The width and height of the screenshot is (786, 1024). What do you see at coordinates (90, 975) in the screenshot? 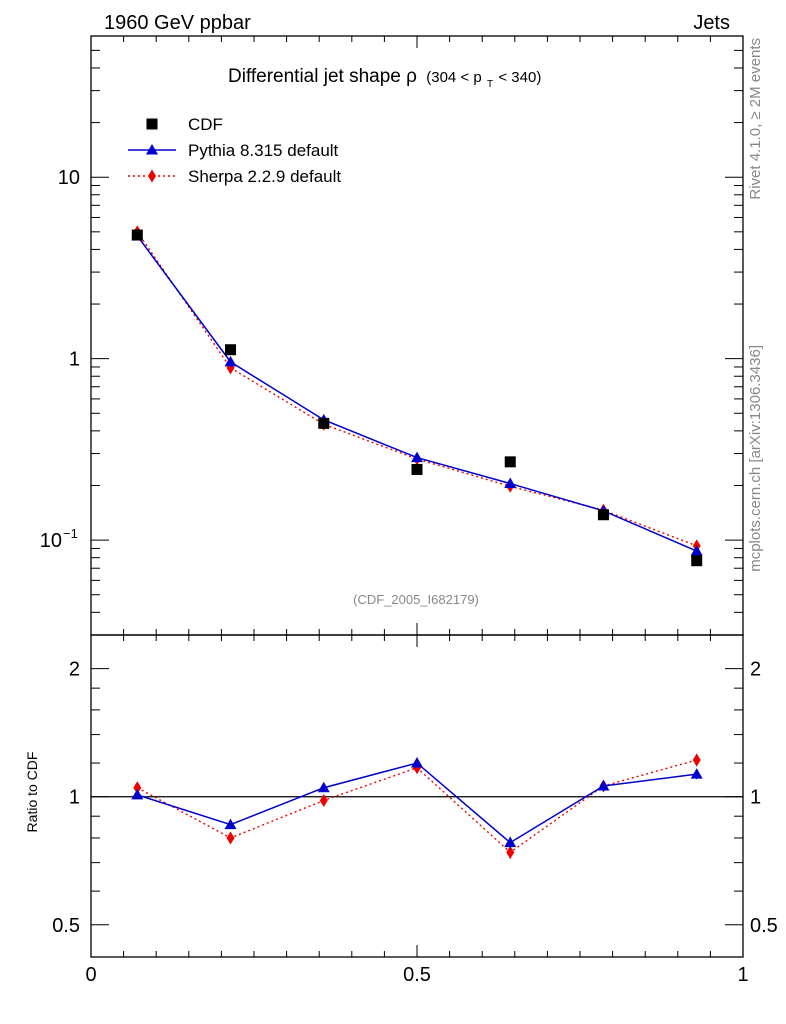
I see `x-tick-label: 0` at bounding box center [90, 975].